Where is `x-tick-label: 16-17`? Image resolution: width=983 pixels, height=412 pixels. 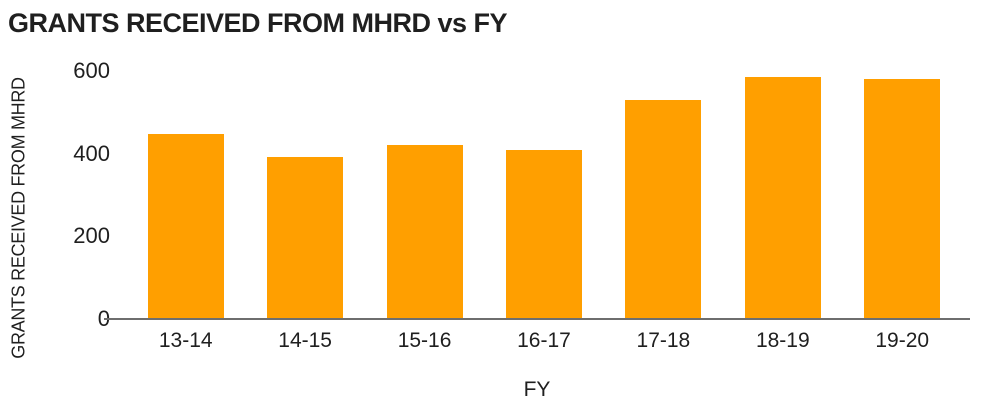
x-tick-label: 16-17 is located at coordinates (544, 340).